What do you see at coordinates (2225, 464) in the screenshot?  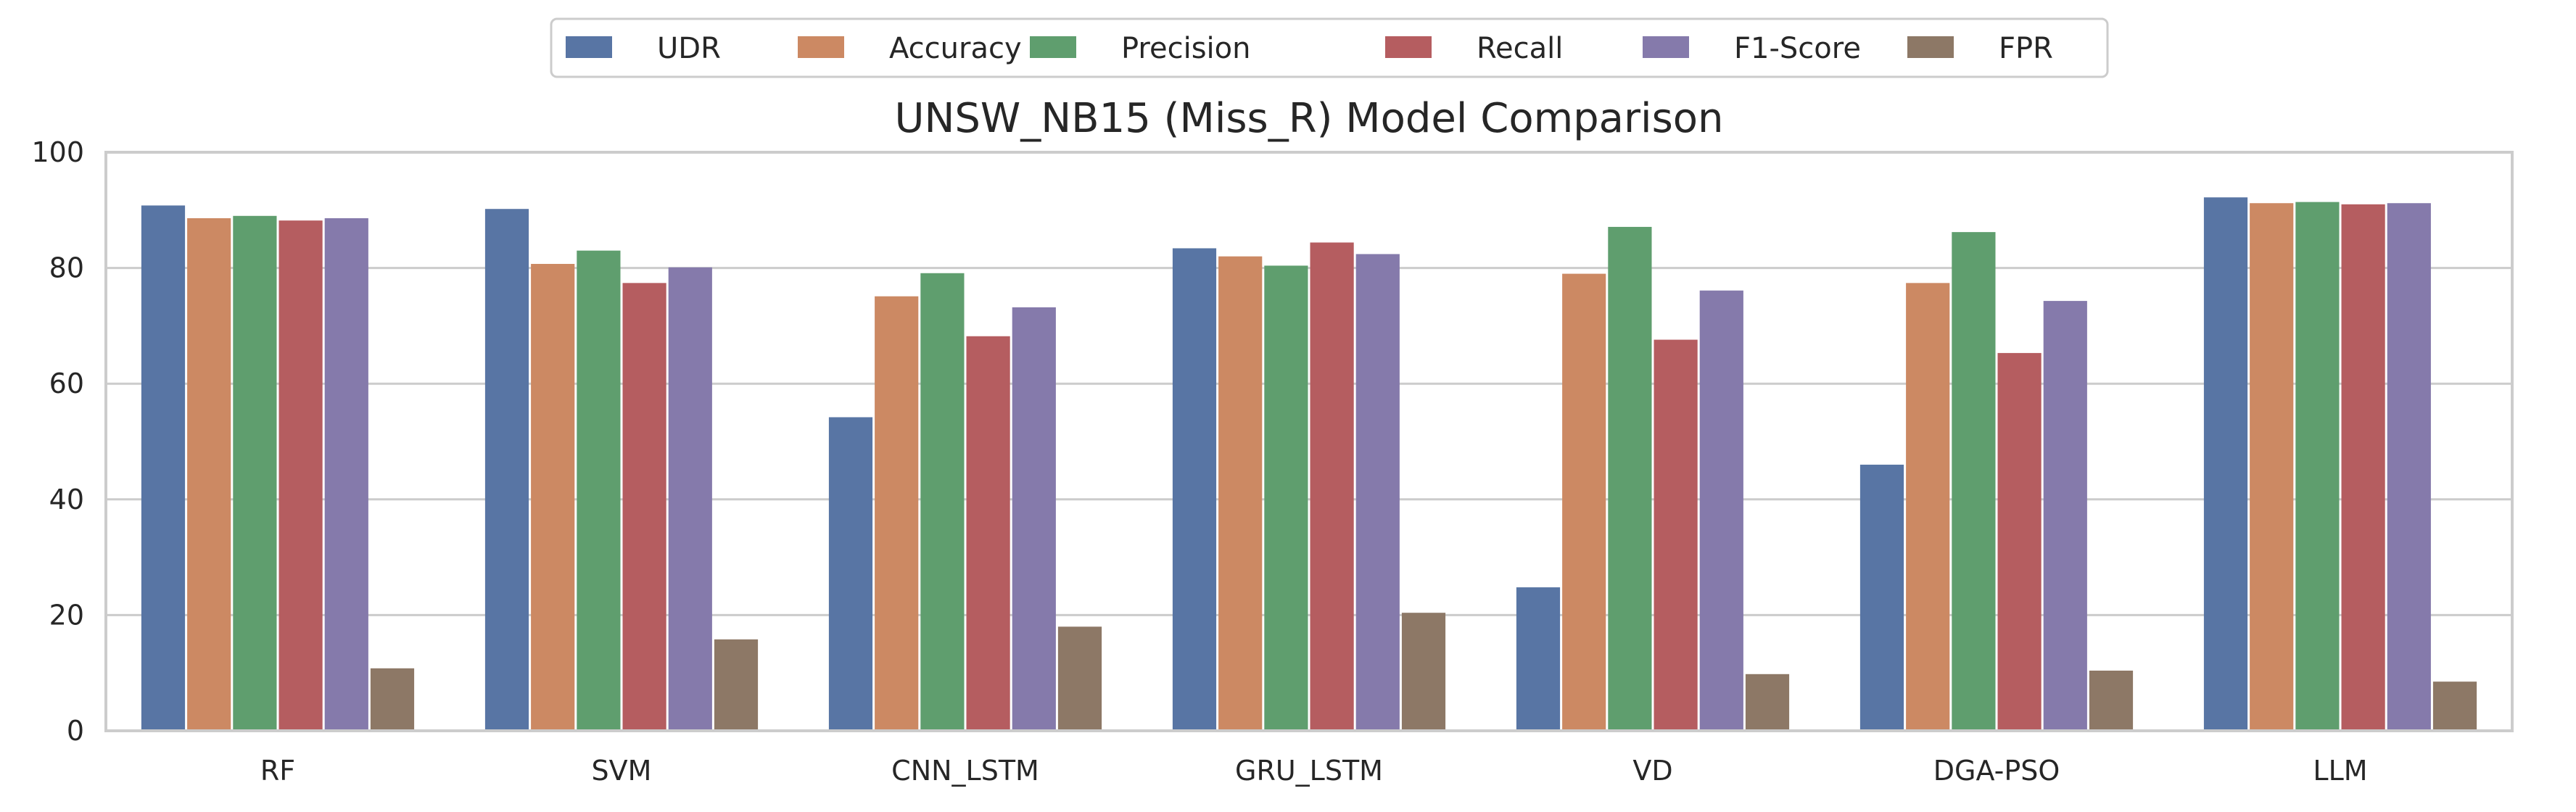 I see `bar-llm-udr` at bounding box center [2225, 464].